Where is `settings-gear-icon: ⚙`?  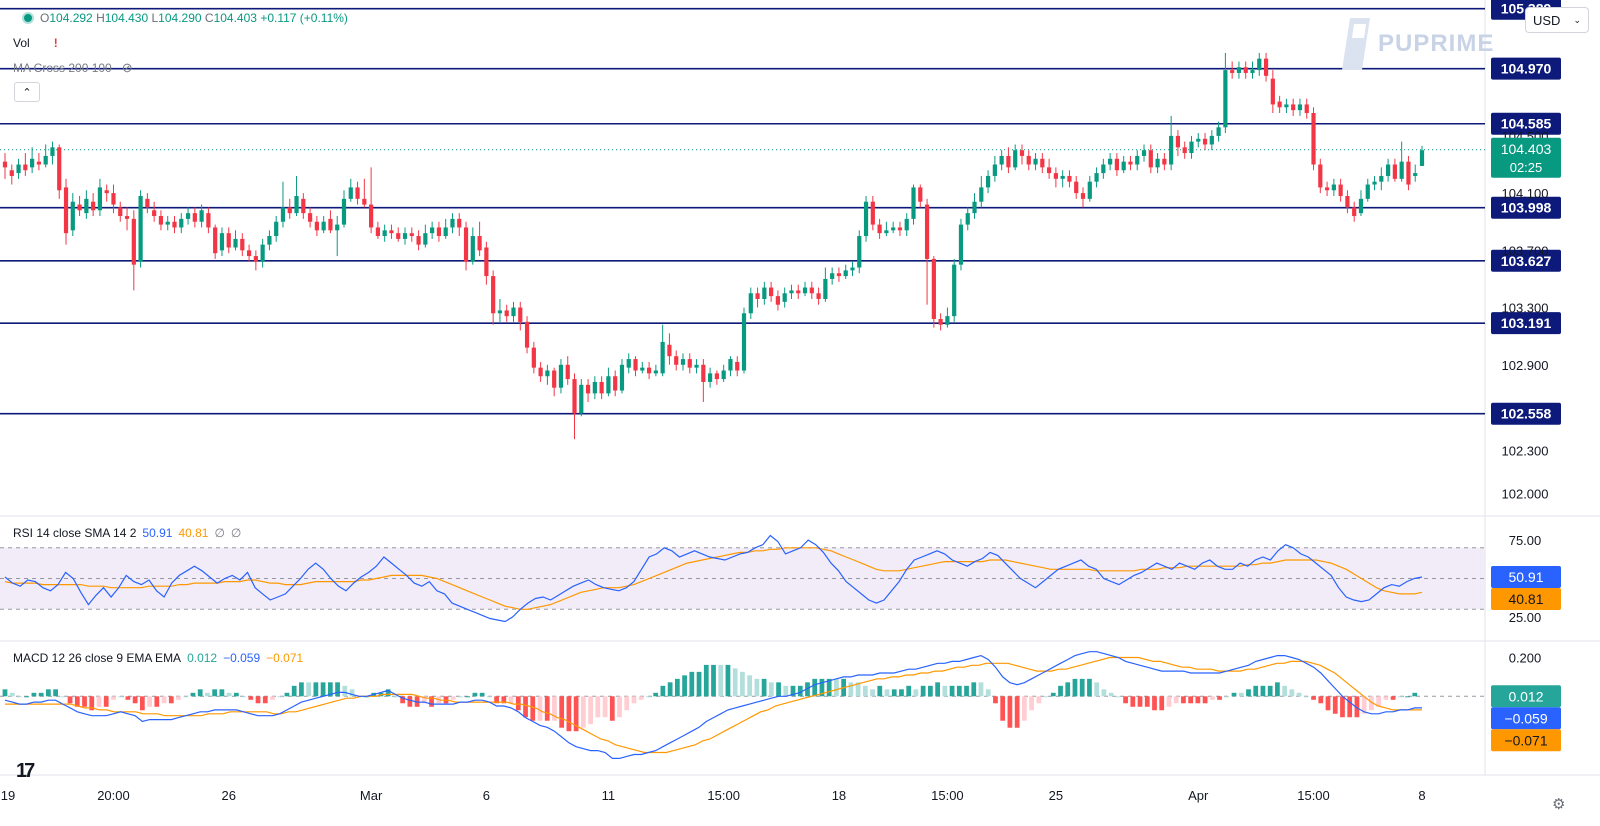
settings-gear-icon: ⚙ is located at coordinates (1559, 804).